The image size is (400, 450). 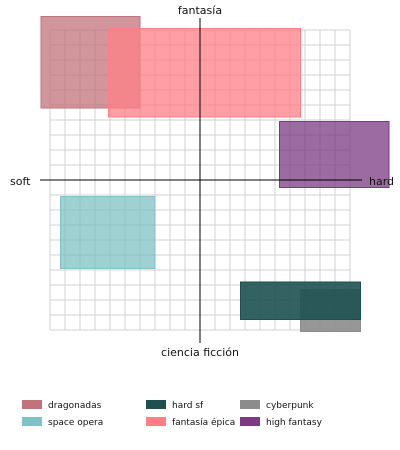 What do you see at coordinates (75, 423) in the screenshot?
I see `legend-label: space opera` at bounding box center [75, 423].